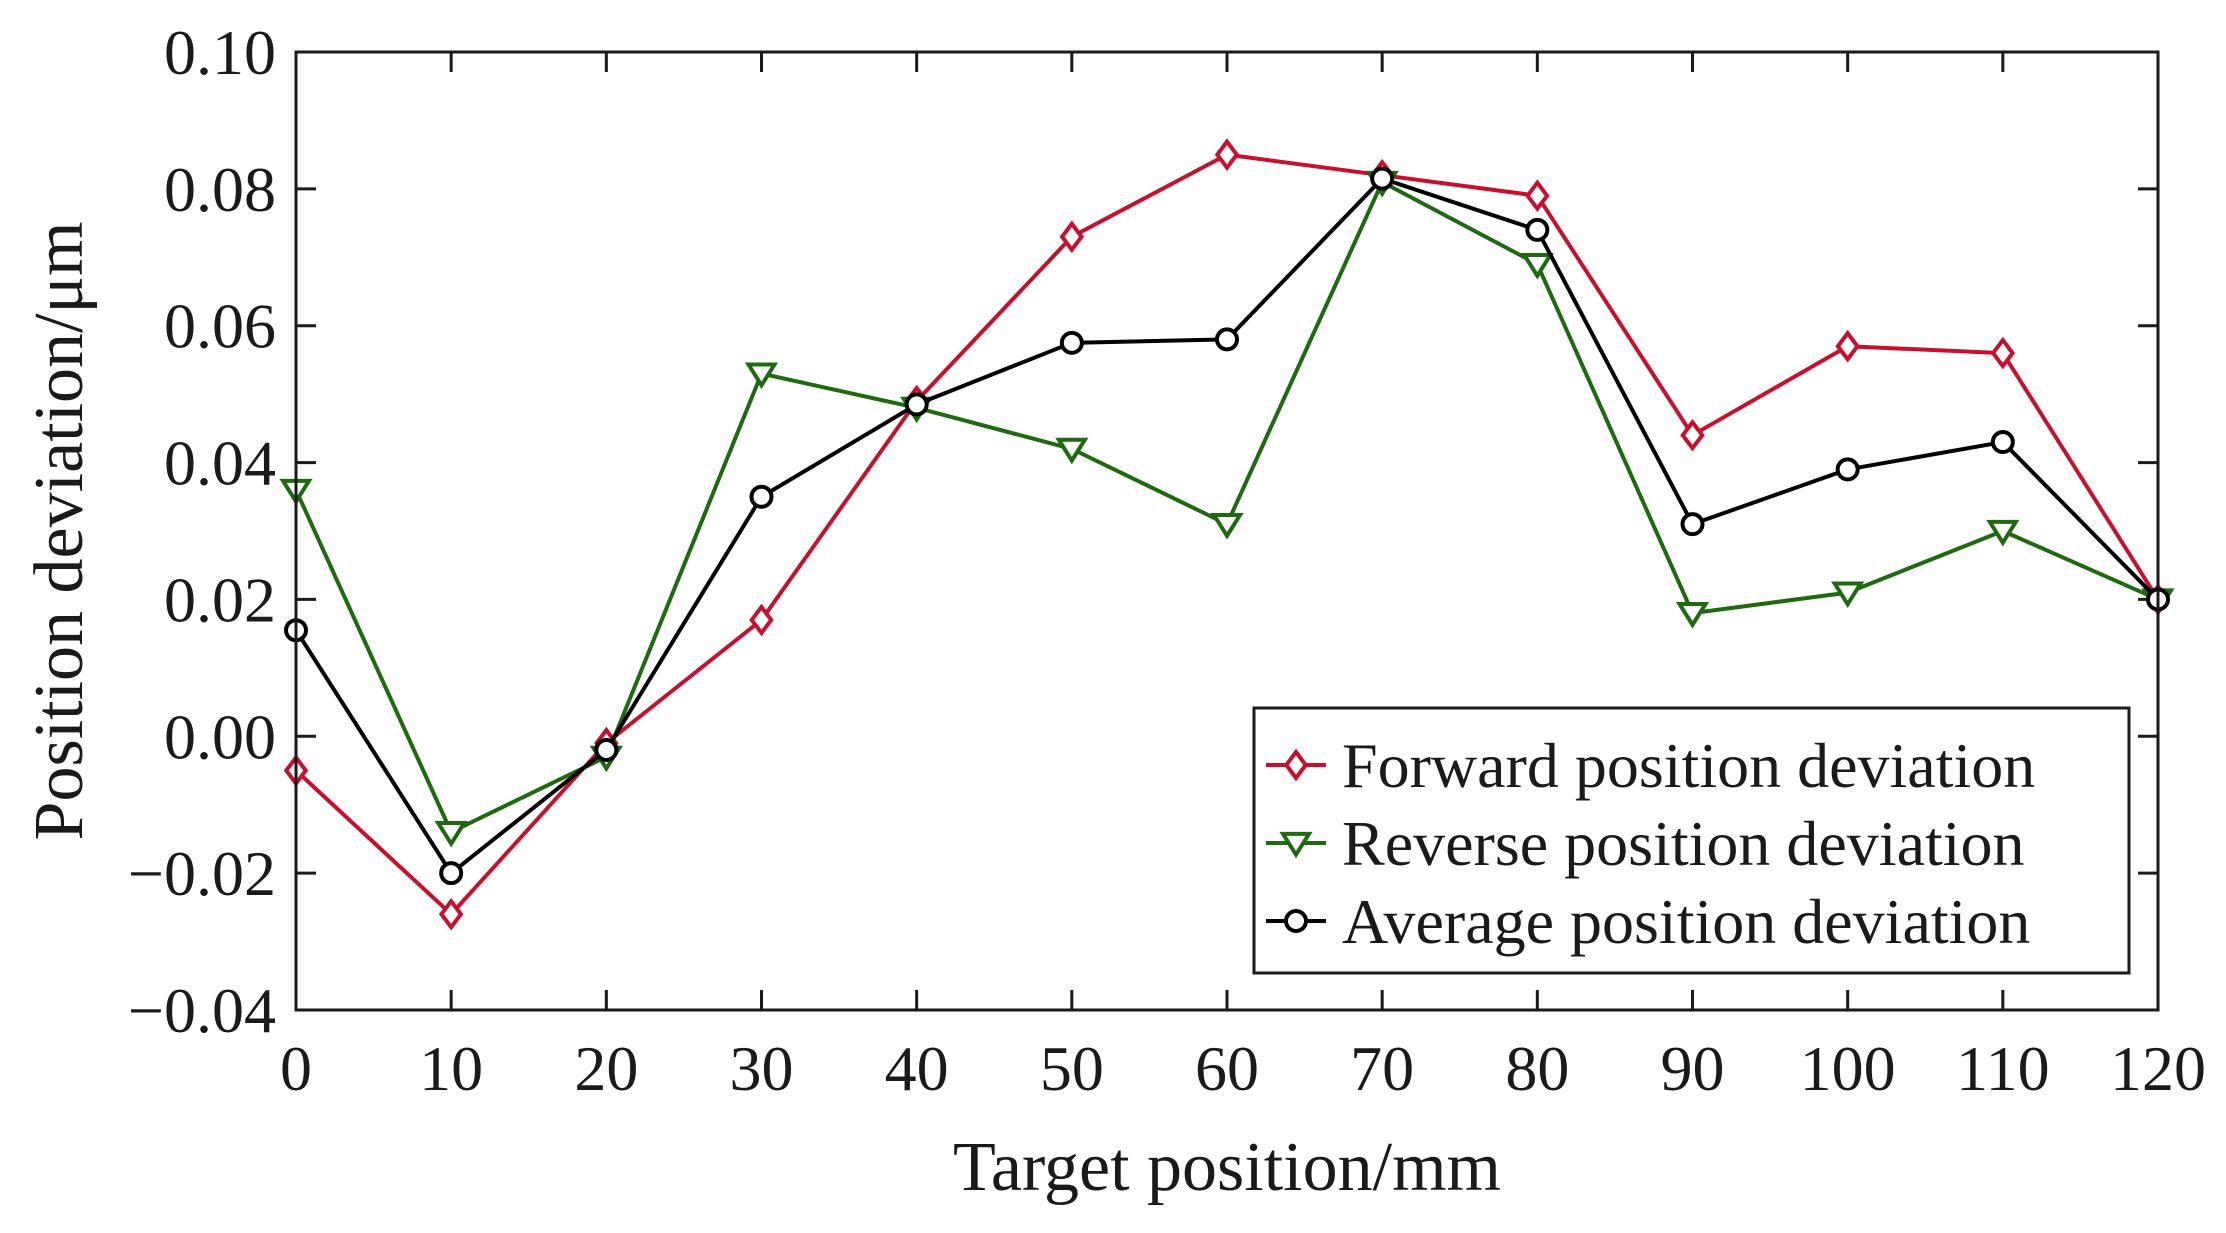  I want to click on average-legend-label: Average position deviation, so click(1686, 921).